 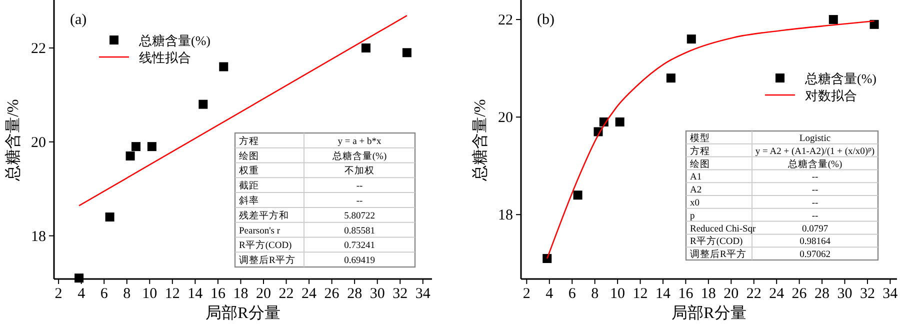 What do you see at coordinates (777, 294) in the screenshot?
I see `x-tick-label: 24` at bounding box center [777, 294].